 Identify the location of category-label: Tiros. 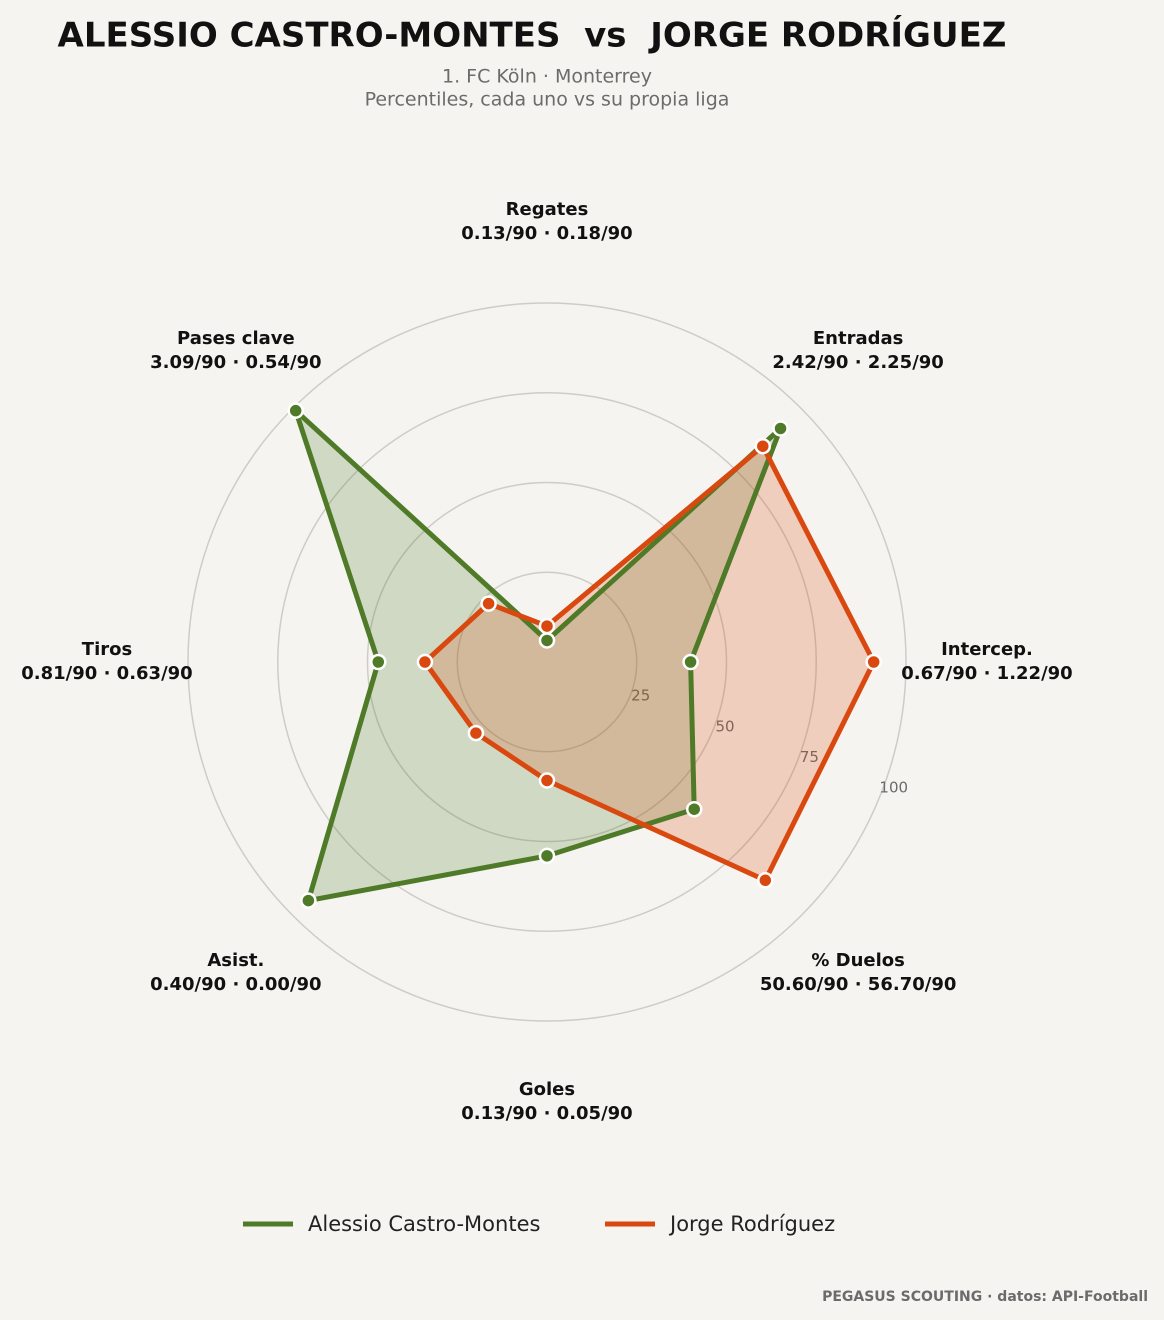
(107, 649).